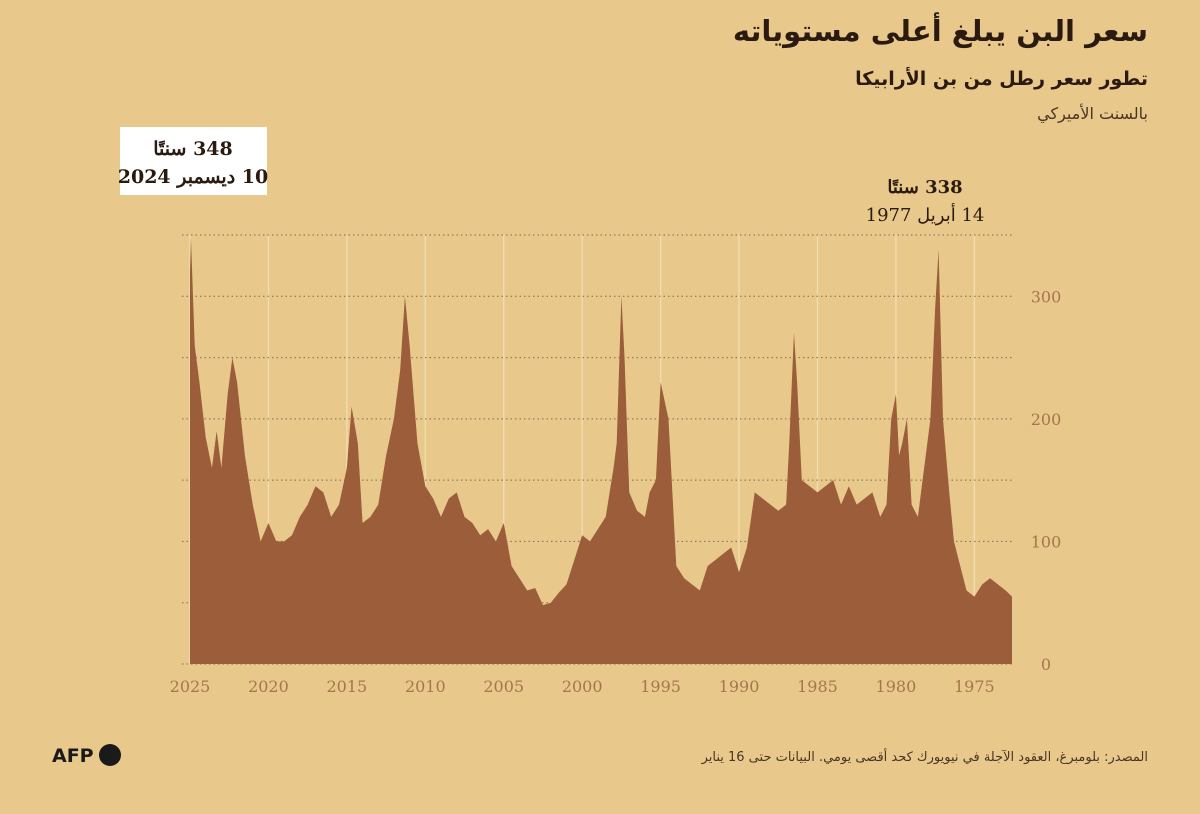  Describe the element at coordinates (268, 686) in the screenshot. I see `x-tick-label: 2020` at that location.